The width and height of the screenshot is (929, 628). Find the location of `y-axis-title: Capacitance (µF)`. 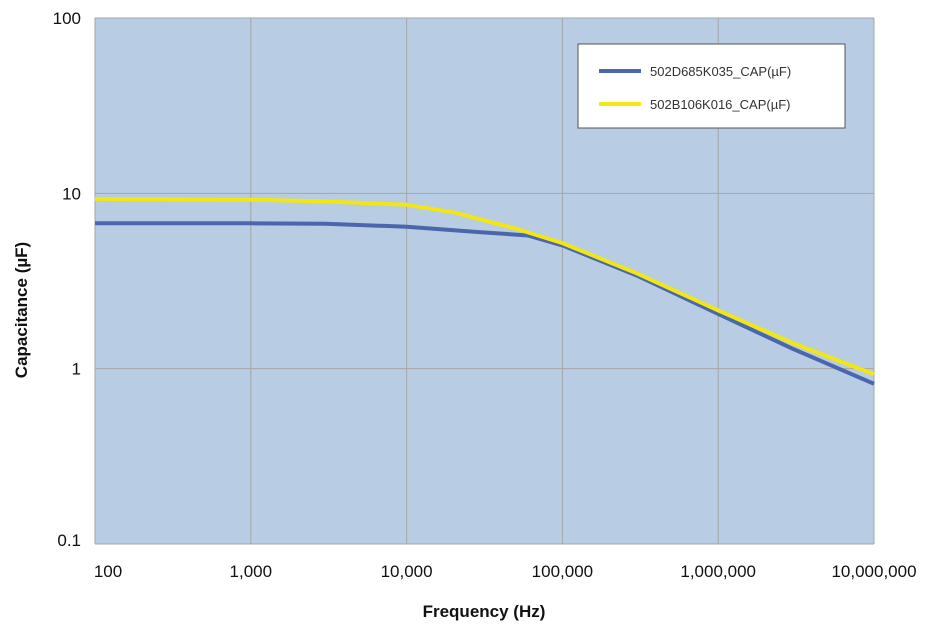

y-axis-title: Capacitance (µF) is located at coordinates (21, 310).